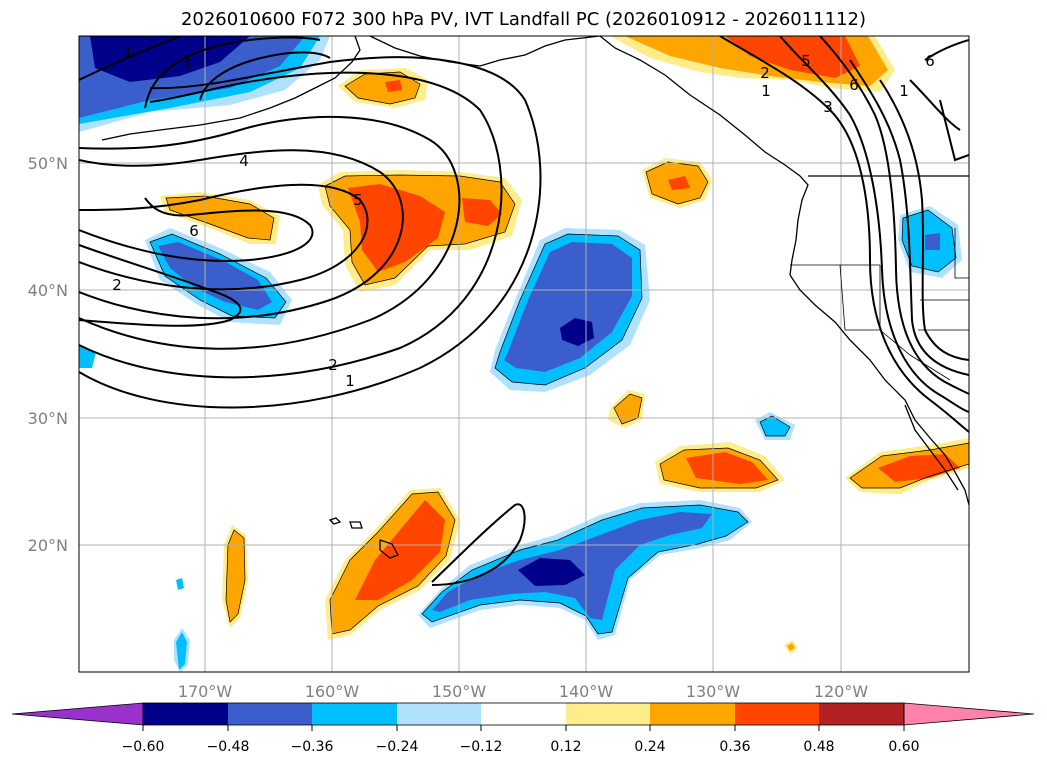 This screenshot has width=1047, height=765. I want to click on lon-tick-label: 130°W, so click(713, 691).